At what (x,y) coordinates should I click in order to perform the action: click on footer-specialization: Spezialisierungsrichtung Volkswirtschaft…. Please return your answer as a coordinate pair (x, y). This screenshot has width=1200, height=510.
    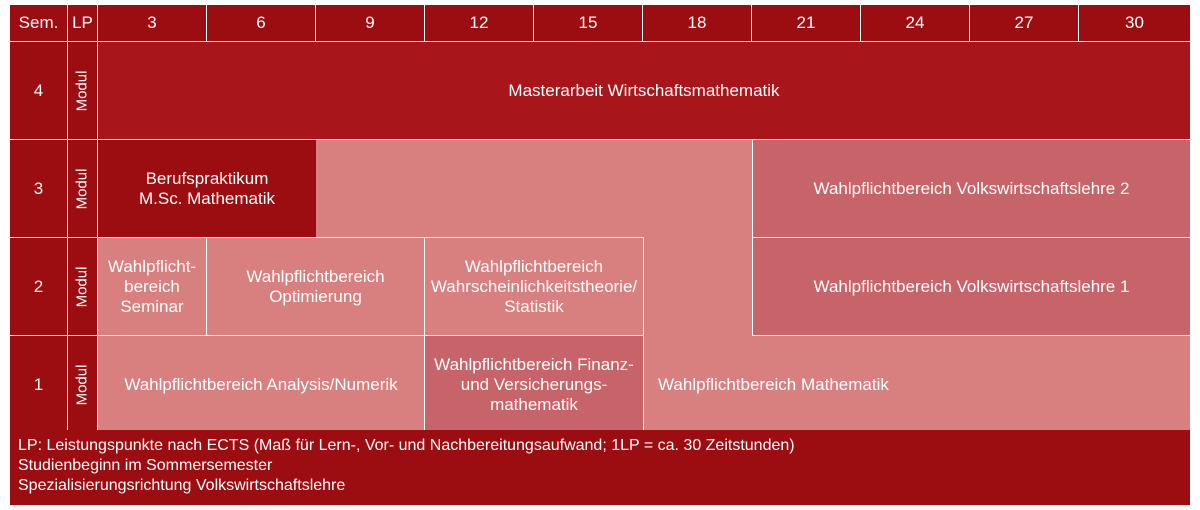
    Looking at the image, I should click on (182, 485).